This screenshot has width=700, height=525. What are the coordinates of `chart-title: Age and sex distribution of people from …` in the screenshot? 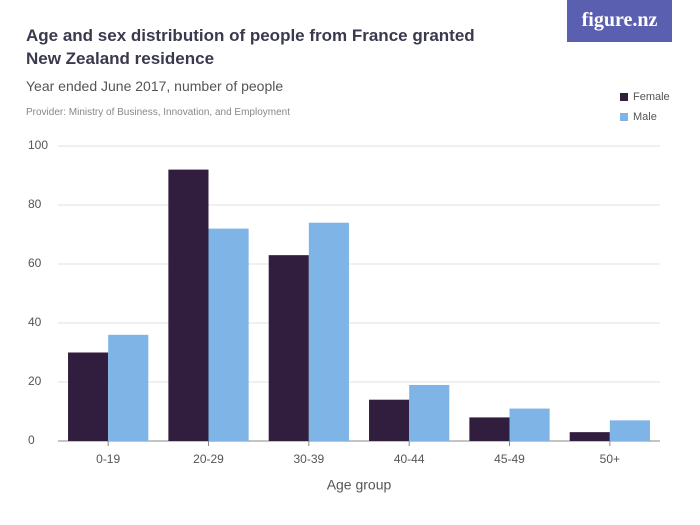 It's located at (250, 47).